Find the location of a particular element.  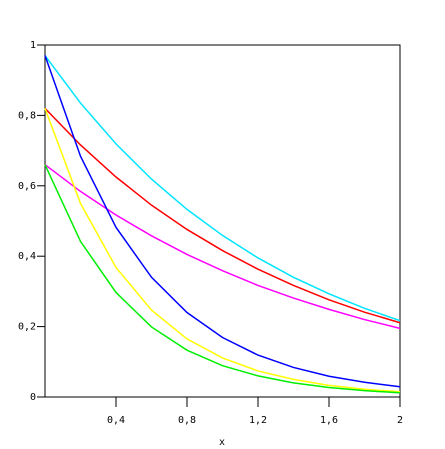

y-tick-label: 0,6 is located at coordinates (27, 186).